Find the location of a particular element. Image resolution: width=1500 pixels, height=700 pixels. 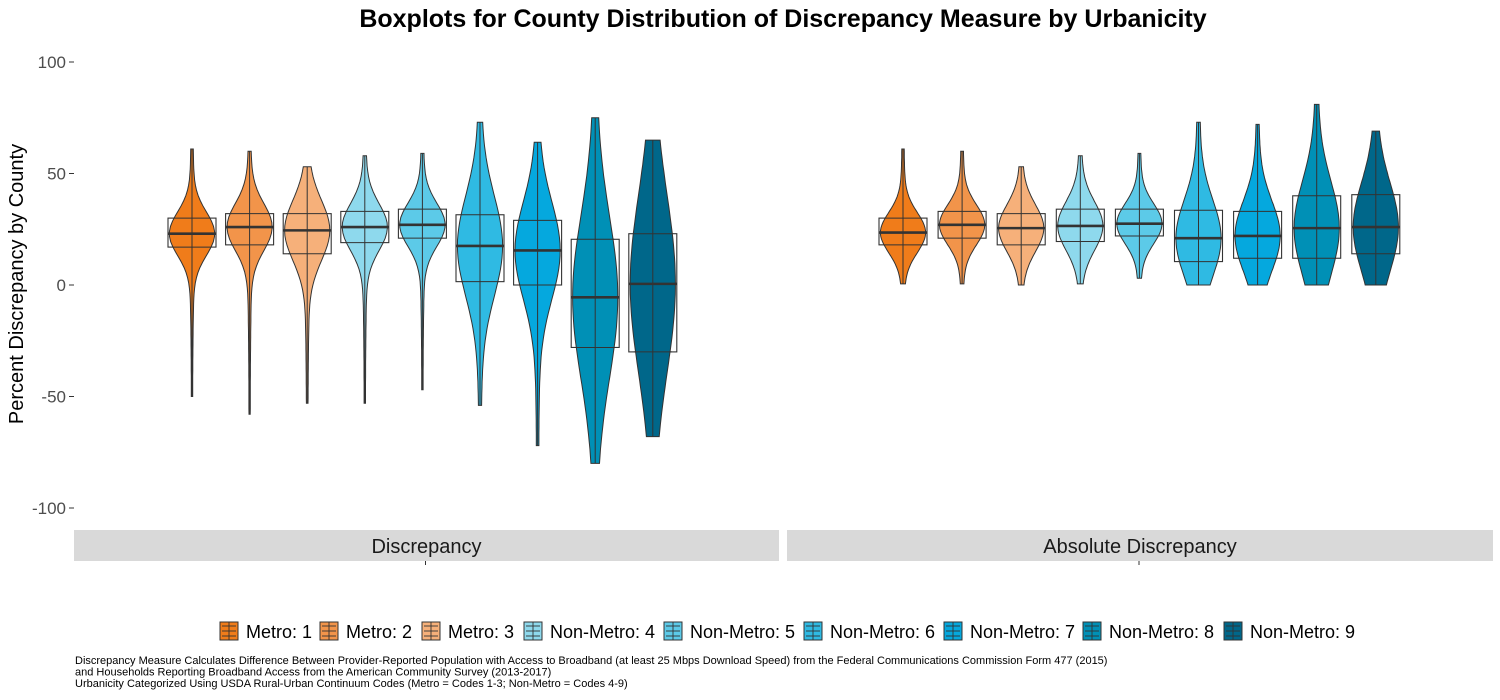

legend-item: Non-Metro: 7 is located at coordinates (1009, 631).